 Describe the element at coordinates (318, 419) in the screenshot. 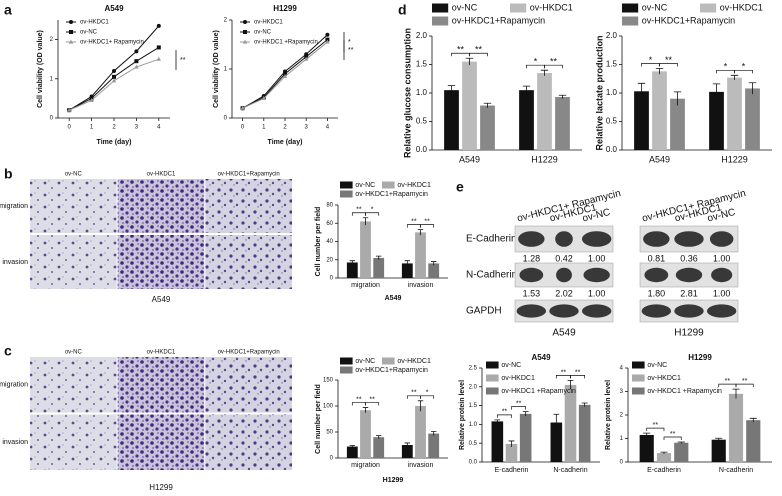

I see `y-axis-label: Cell number per field` at that location.